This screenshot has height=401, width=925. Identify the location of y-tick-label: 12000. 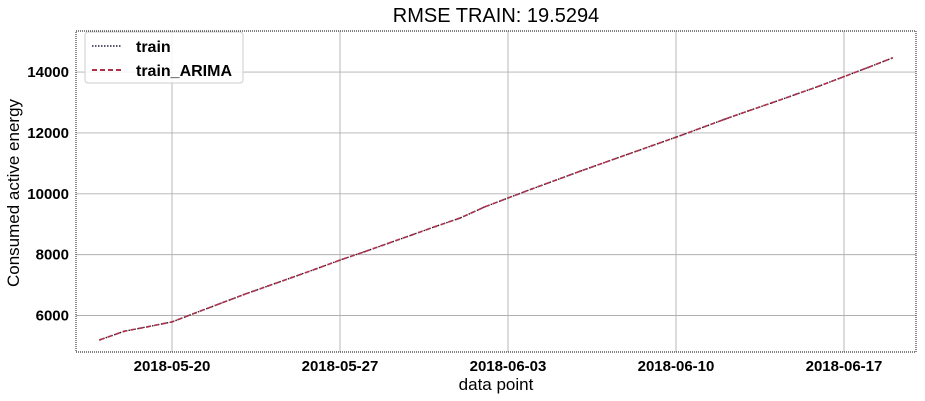
(48, 133).